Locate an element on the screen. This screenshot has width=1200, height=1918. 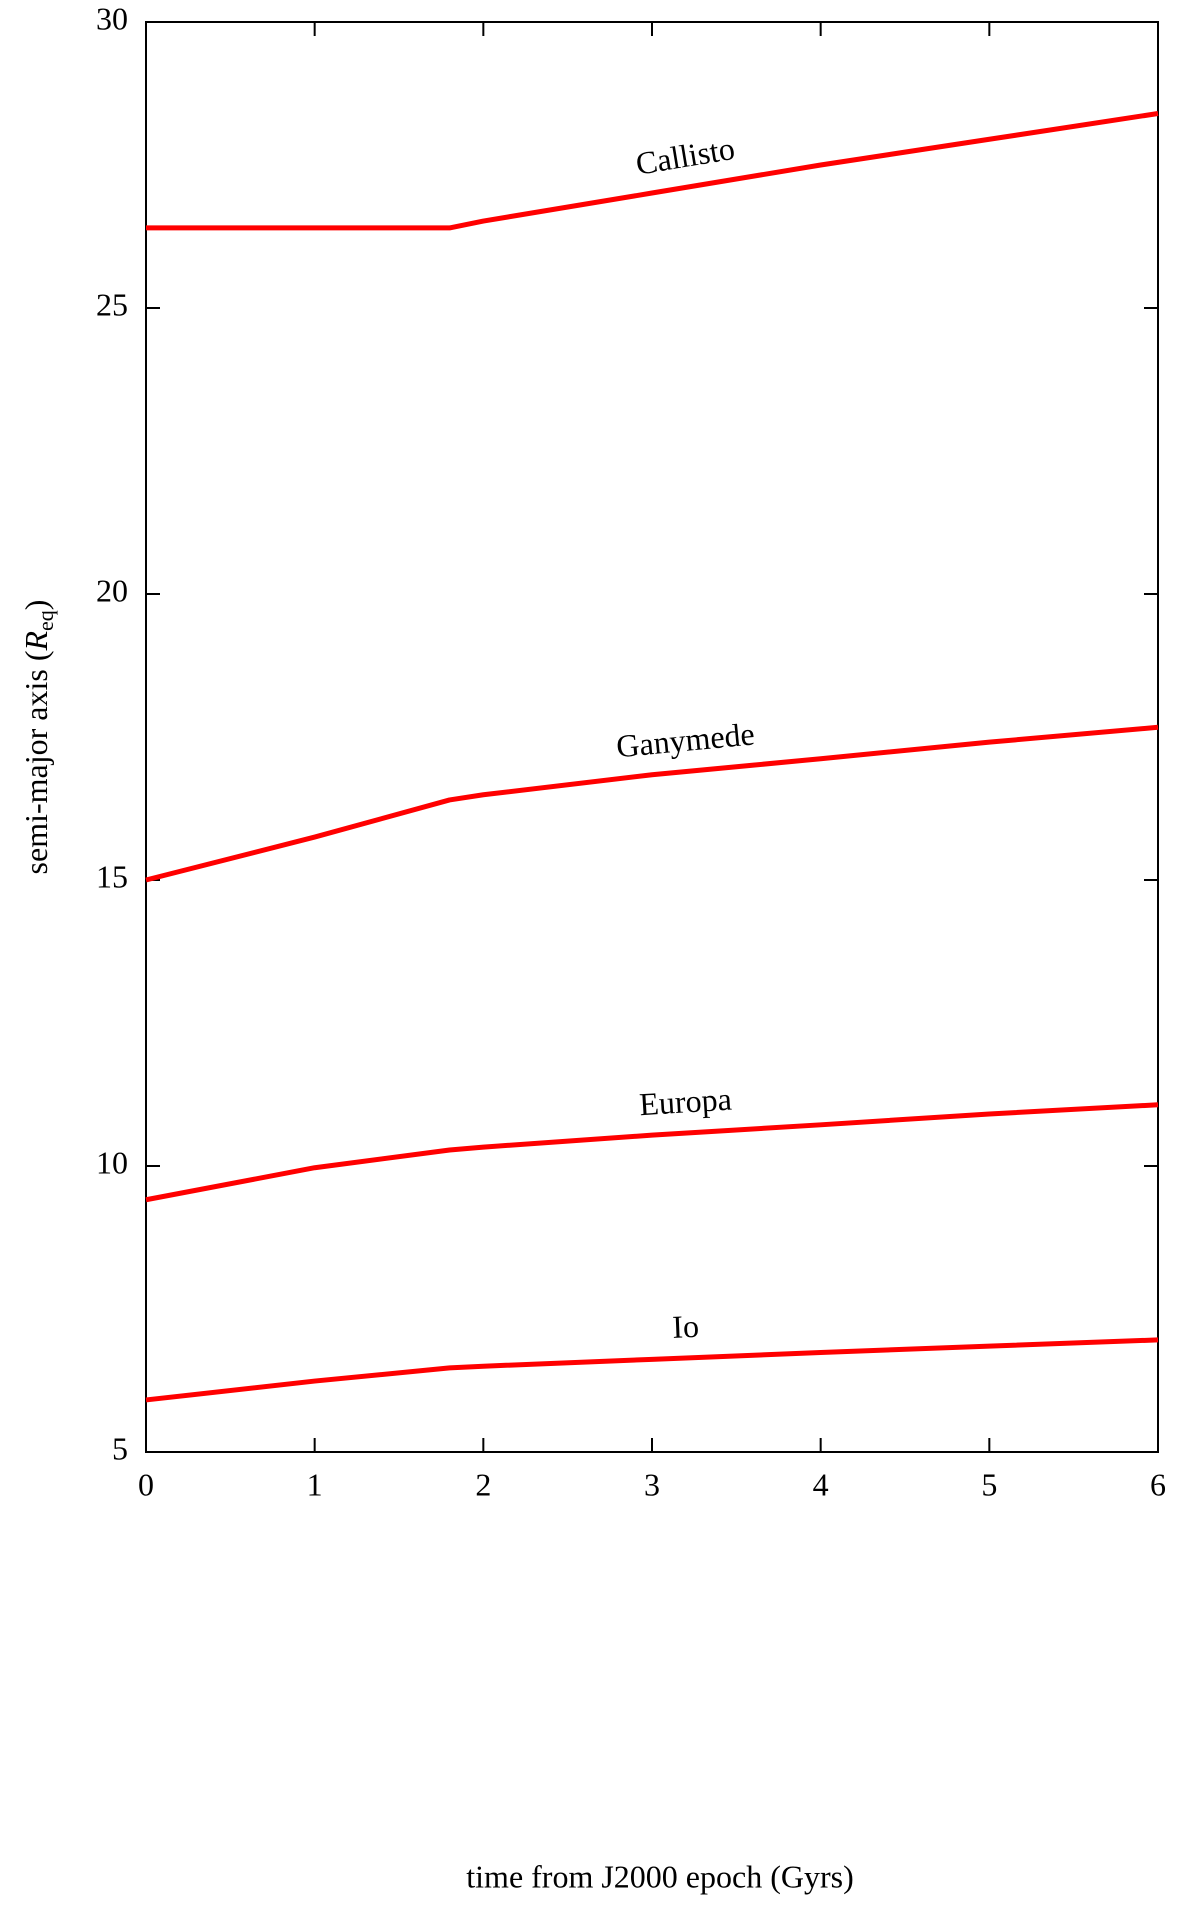
x-tick-label: 2 is located at coordinates (483, 1484).